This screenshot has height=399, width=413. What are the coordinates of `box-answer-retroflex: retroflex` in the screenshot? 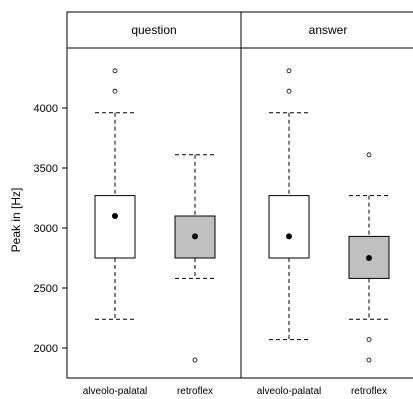 It's located at (369, 274).